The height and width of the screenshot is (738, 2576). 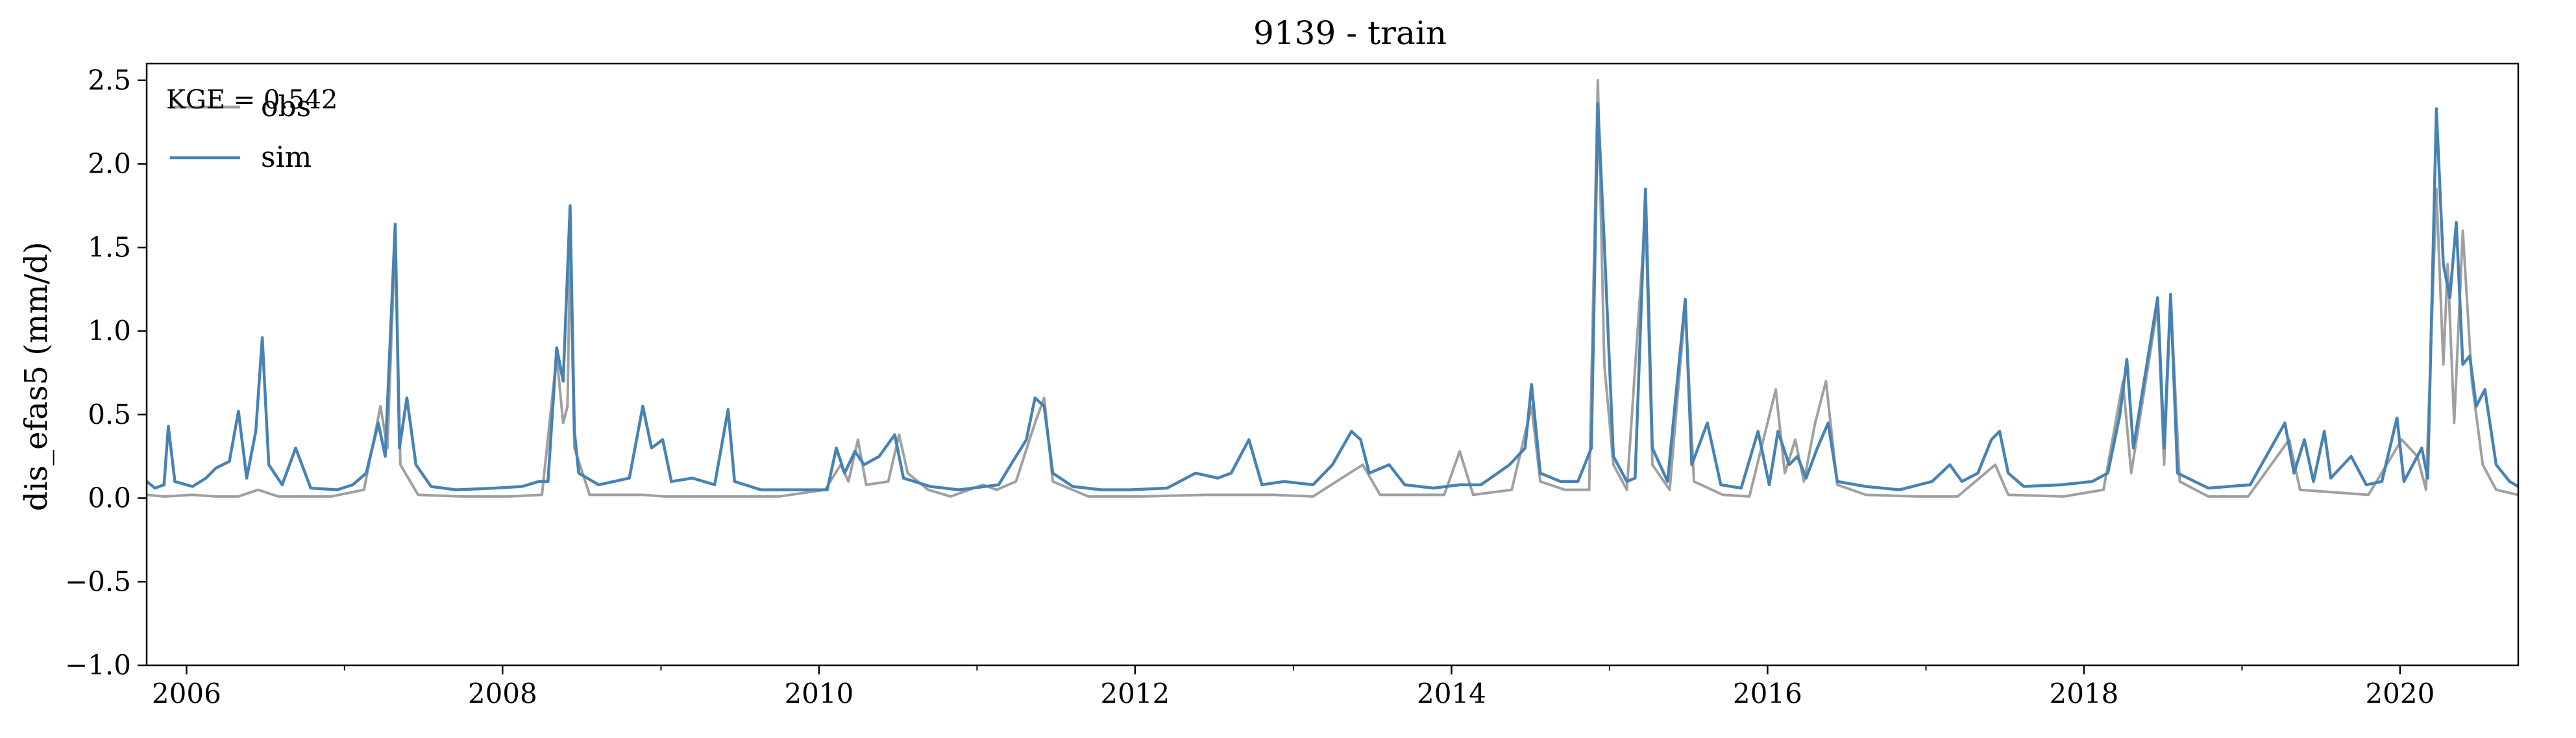 I want to click on x-tick-label: 2014, so click(x=1451, y=694).